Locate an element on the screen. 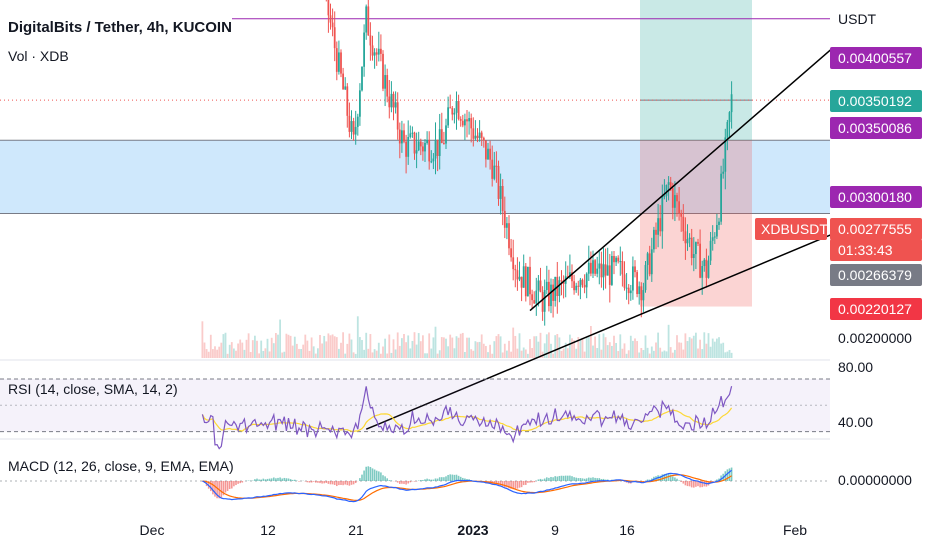  volume-bars is located at coordinates (467, 337).